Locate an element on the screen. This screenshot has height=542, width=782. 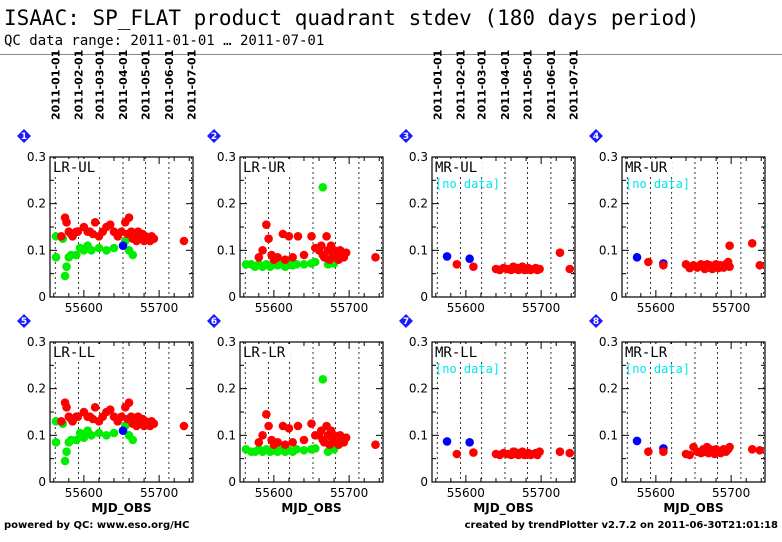
header-divider is located at coordinates (391, 54).